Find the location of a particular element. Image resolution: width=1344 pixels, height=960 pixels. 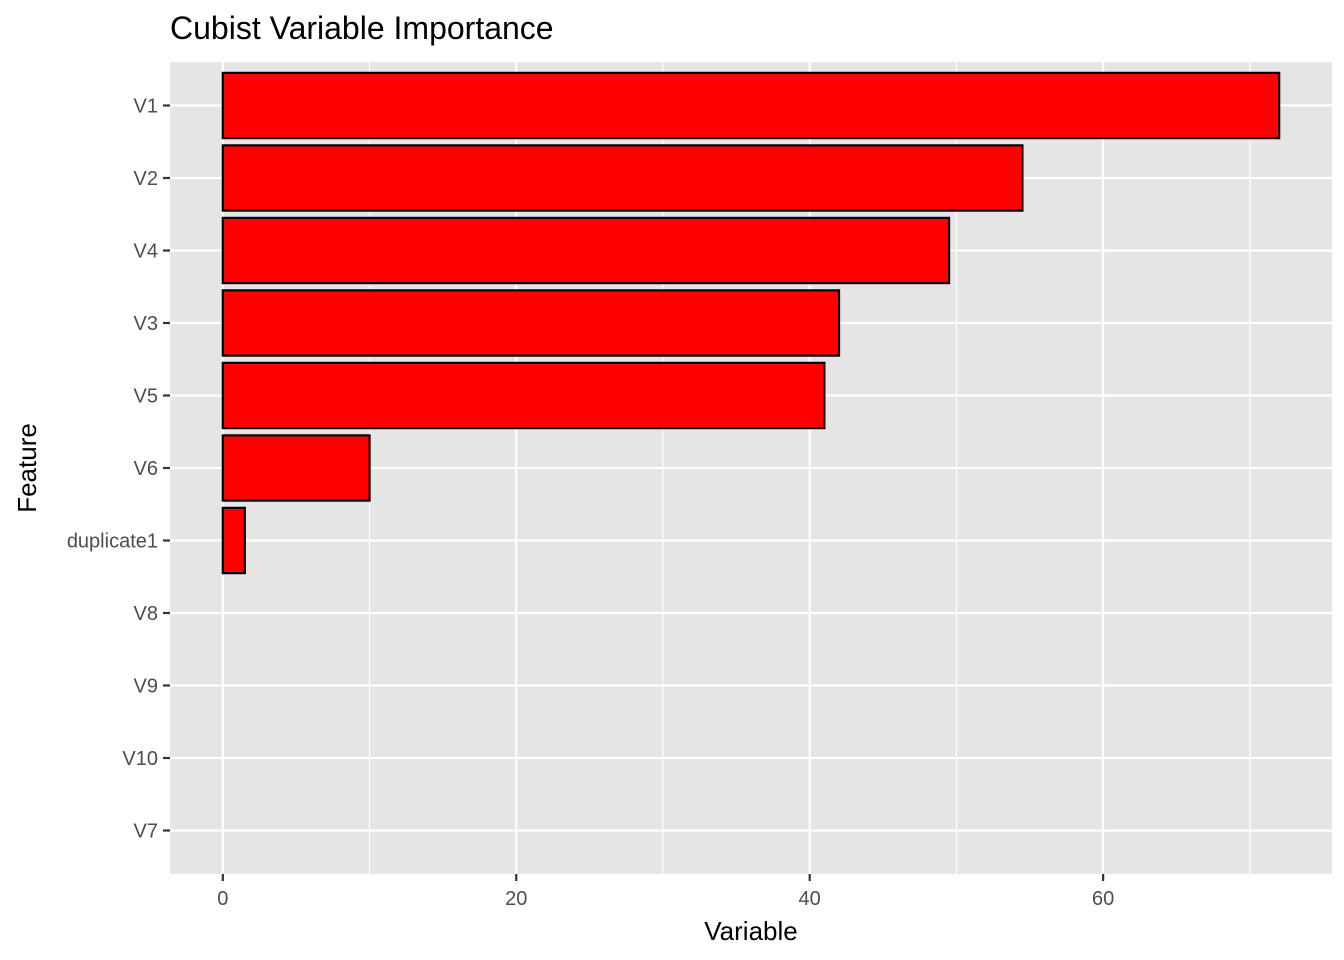

y-tick-label: V7 is located at coordinates (146, 832).